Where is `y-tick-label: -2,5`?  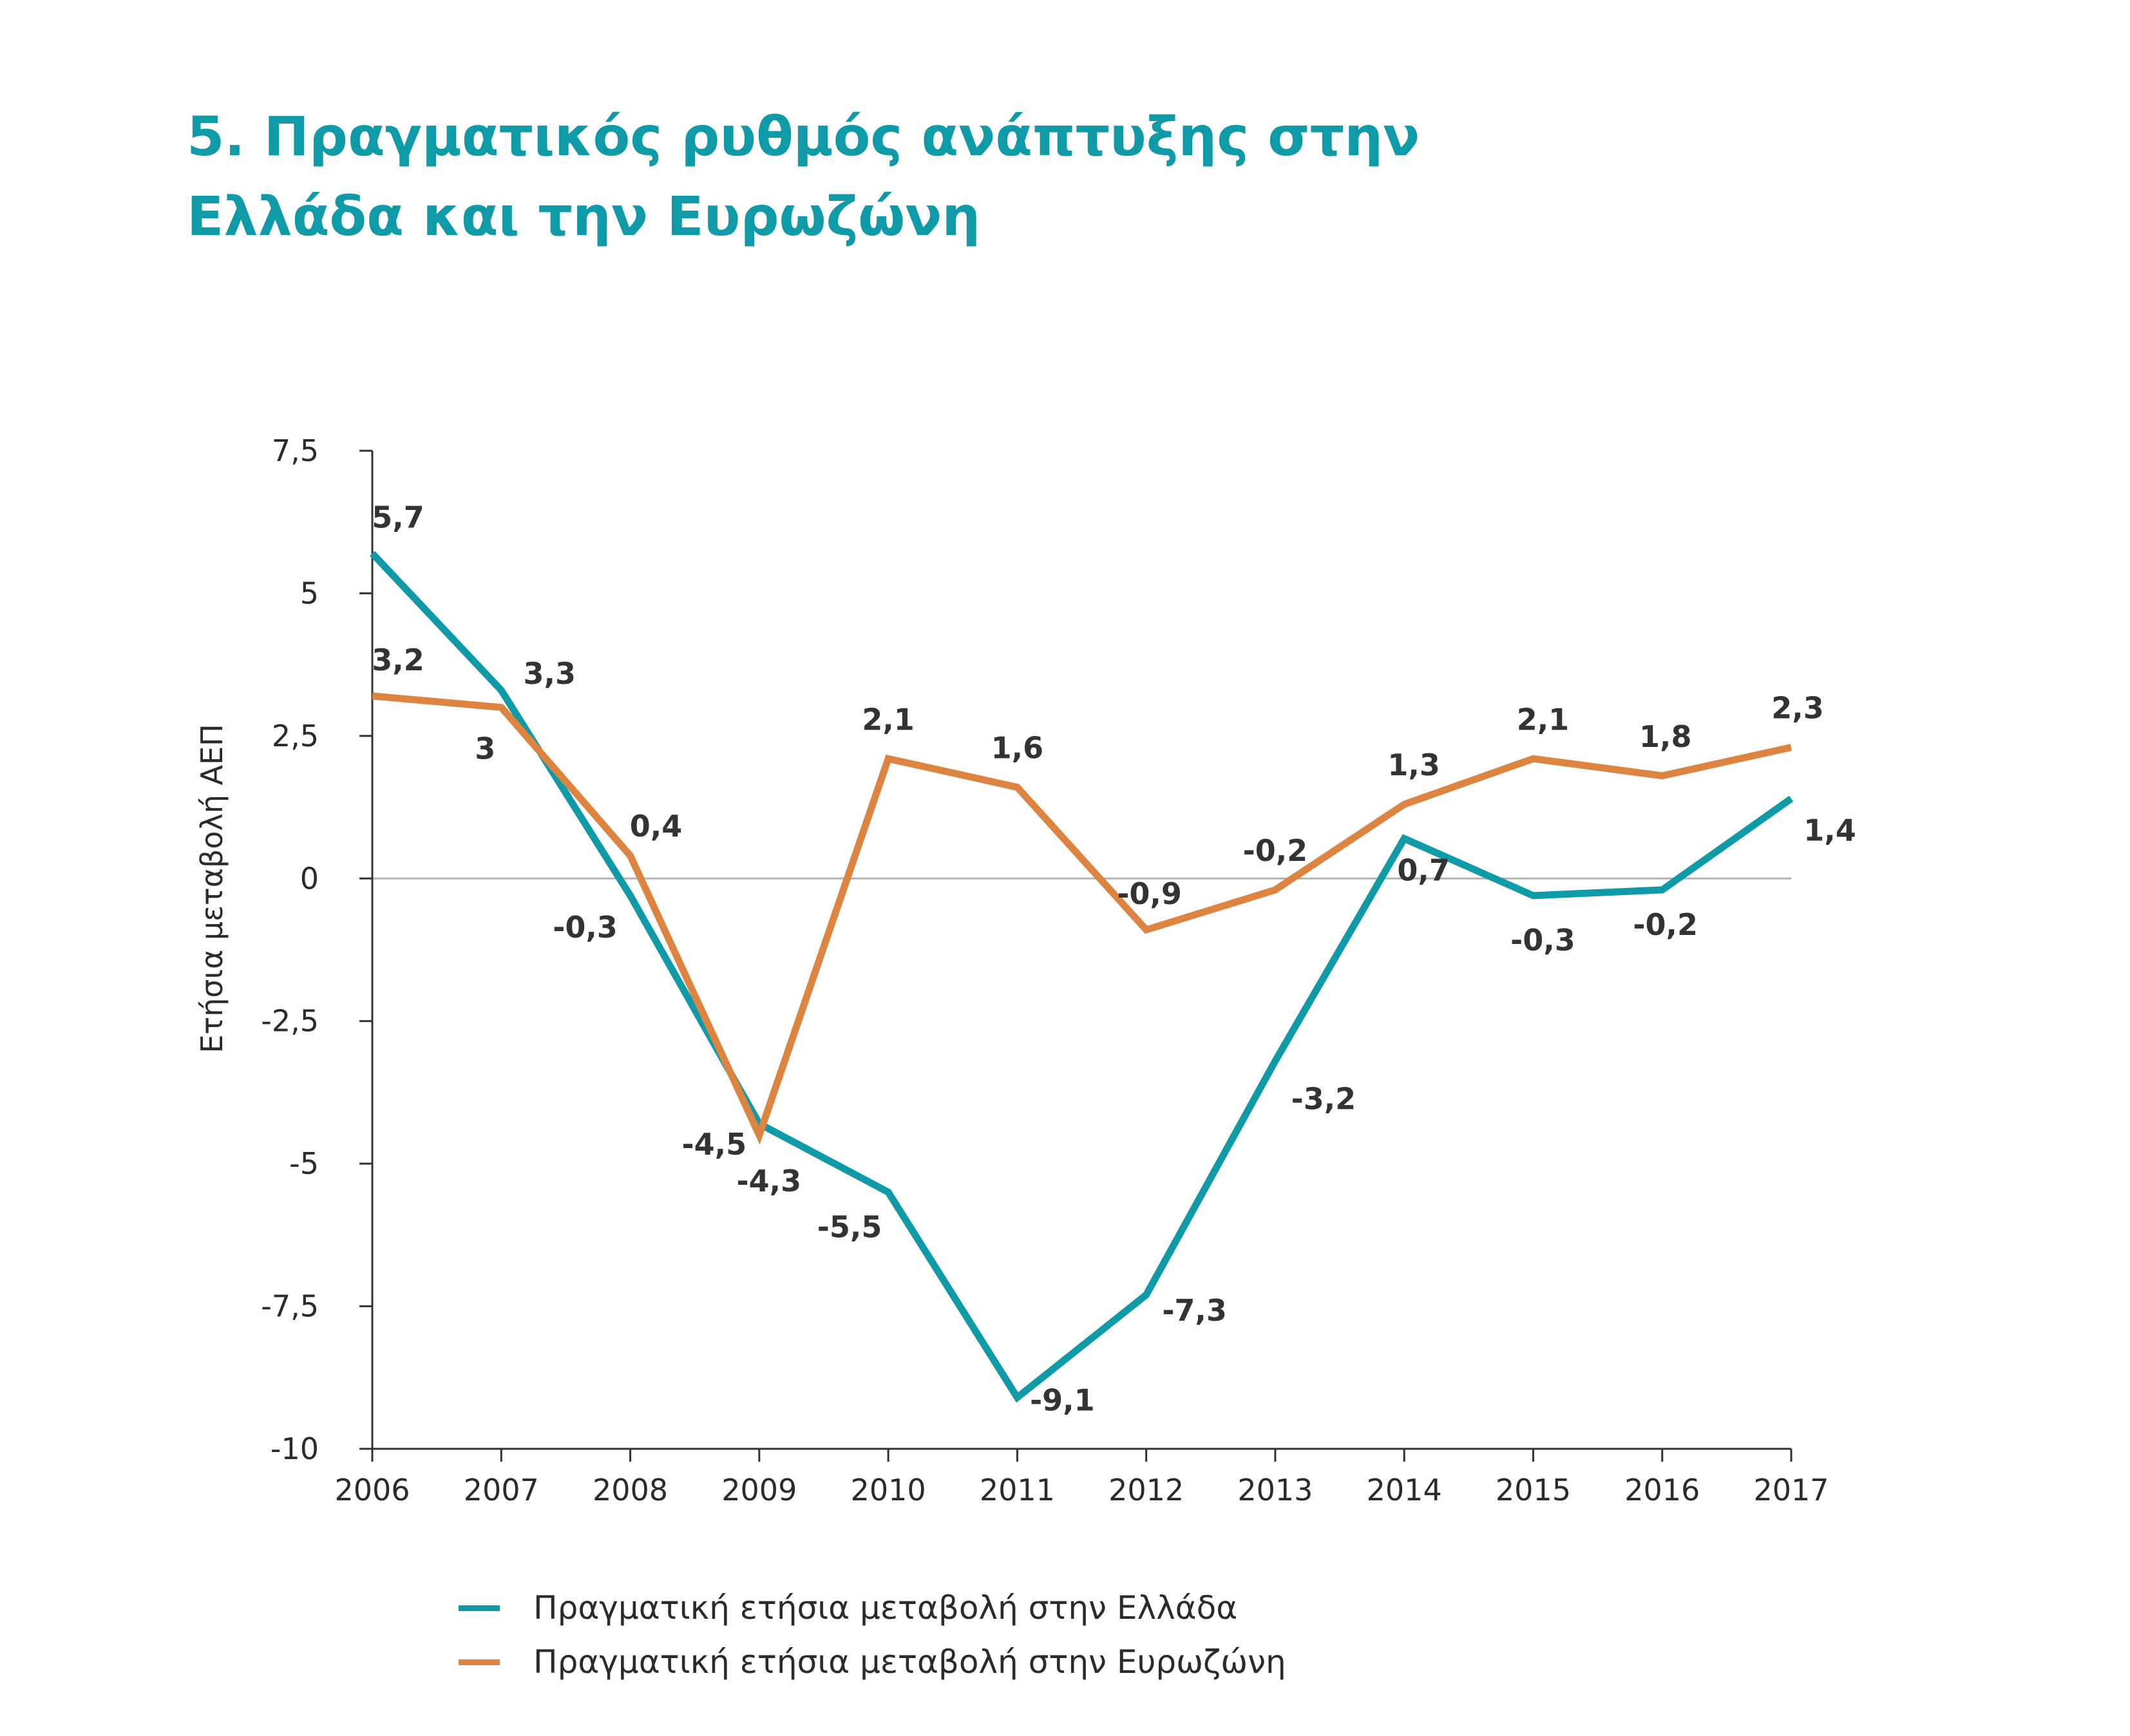 y-tick-label: -2,5 is located at coordinates (290, 1021).